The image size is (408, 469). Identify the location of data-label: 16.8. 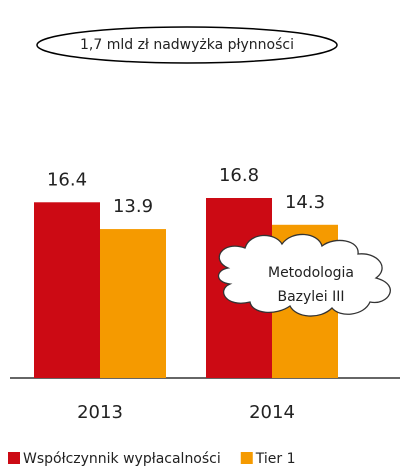
(239, 175).